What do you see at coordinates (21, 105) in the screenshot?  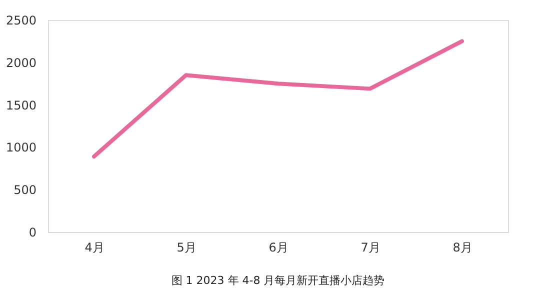 I see `y-tick-label: 1500` at bounding box center [21, 105].